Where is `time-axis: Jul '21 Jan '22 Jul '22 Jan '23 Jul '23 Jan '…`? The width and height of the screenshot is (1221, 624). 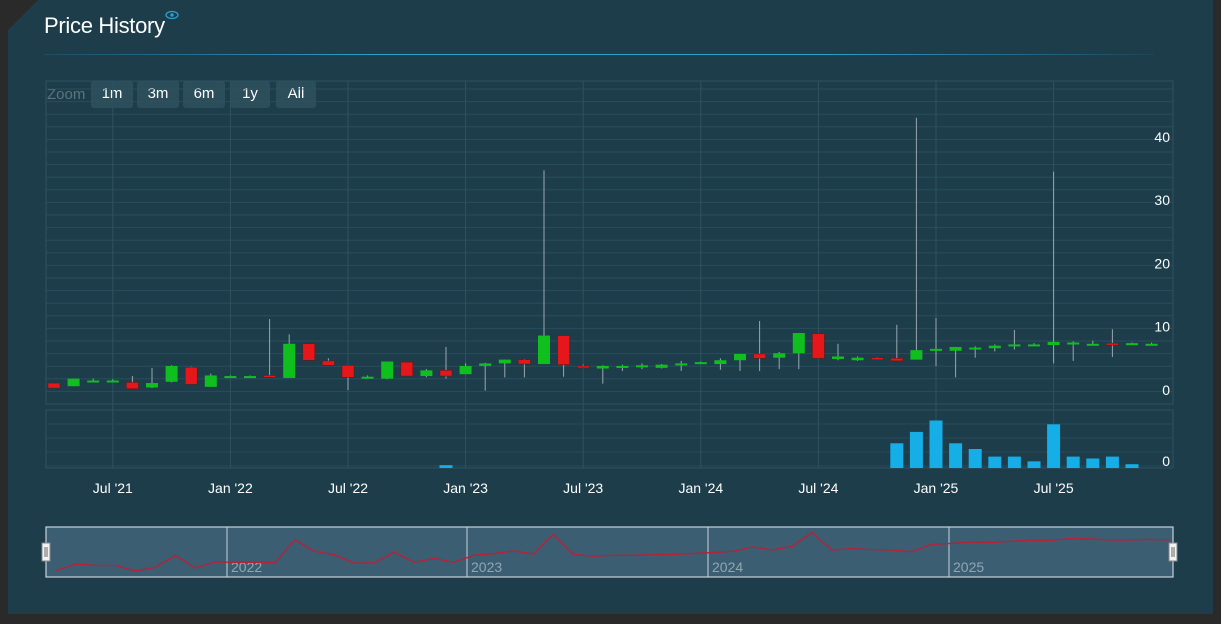 time-axis: Jul '21 Jan '22 Jul '22 Jan '23 Jul '23 Jan '… is located at coordinates (583, 488).